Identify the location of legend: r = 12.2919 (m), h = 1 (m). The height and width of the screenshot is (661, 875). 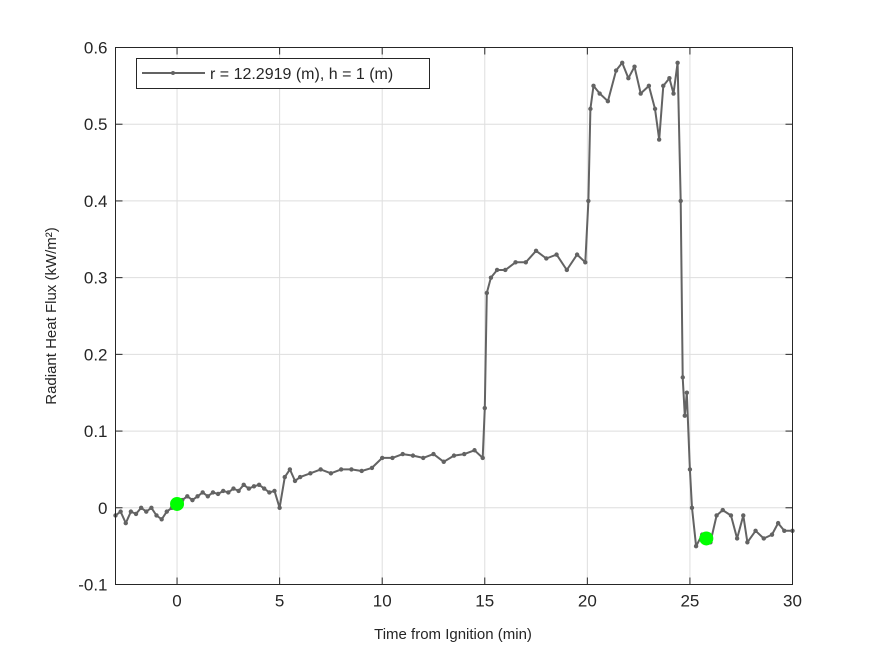
(283, 73).